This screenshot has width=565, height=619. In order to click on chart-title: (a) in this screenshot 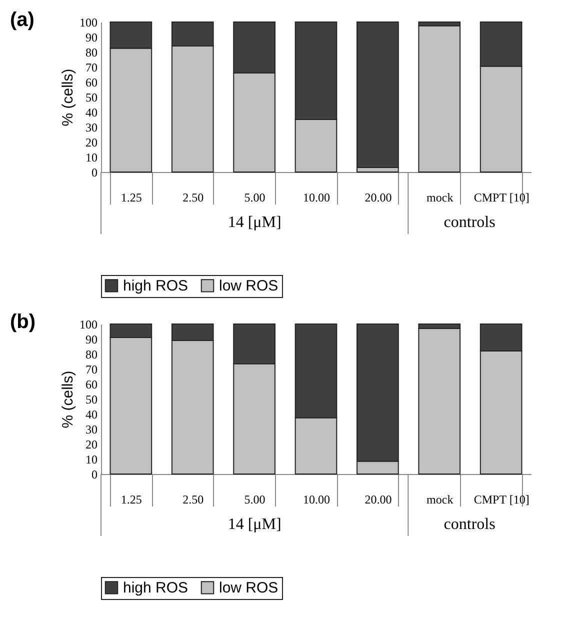, I will do `click(22, 20)`.